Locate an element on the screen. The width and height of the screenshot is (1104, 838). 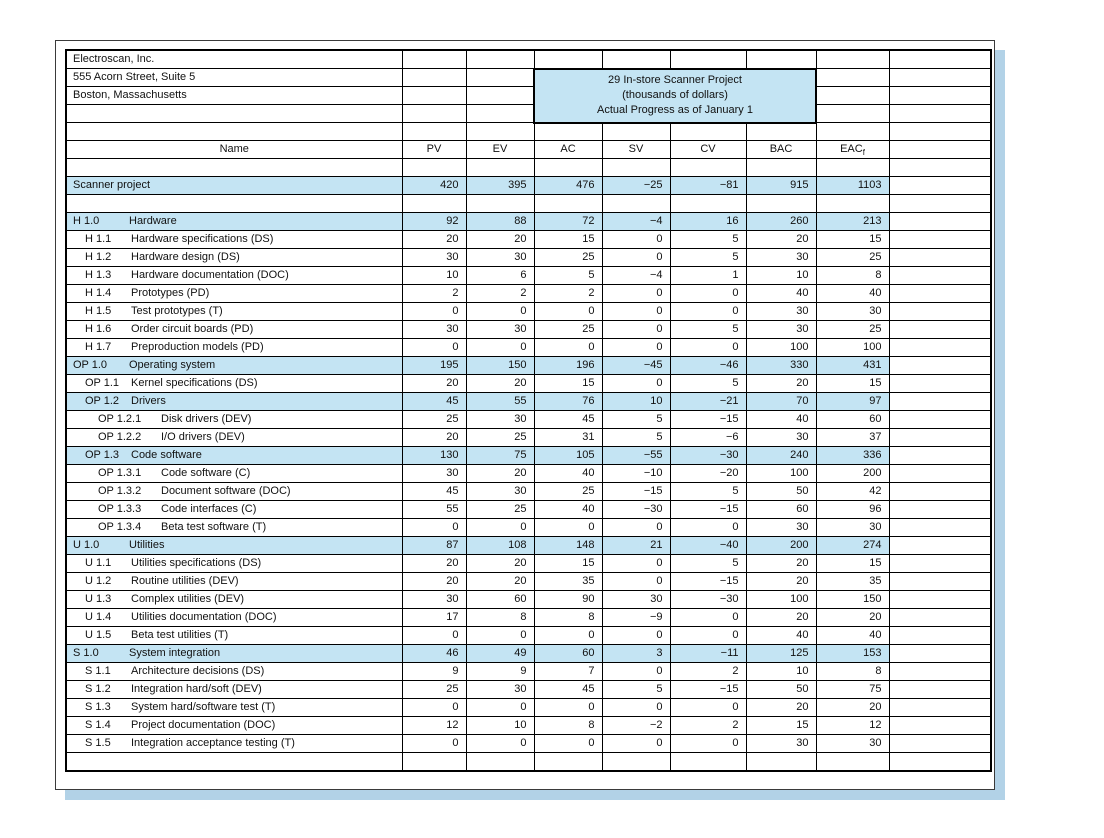
wbs-code: OP 1.0 is located at coordinates (90, 365).